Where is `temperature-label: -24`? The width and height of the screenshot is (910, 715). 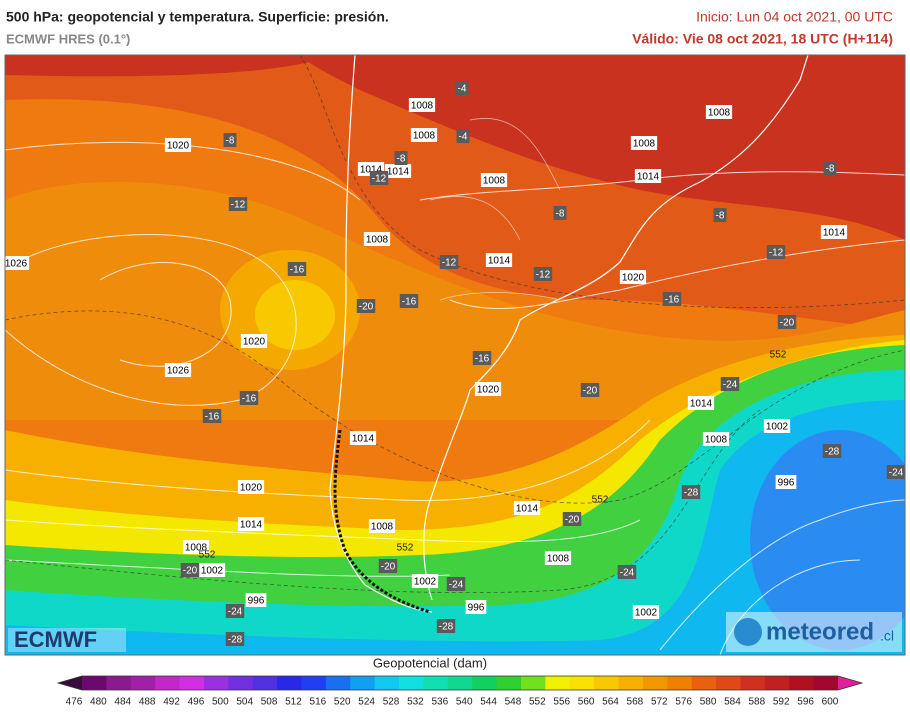 temperature-label: -24 is located at coordinates (627, 572).